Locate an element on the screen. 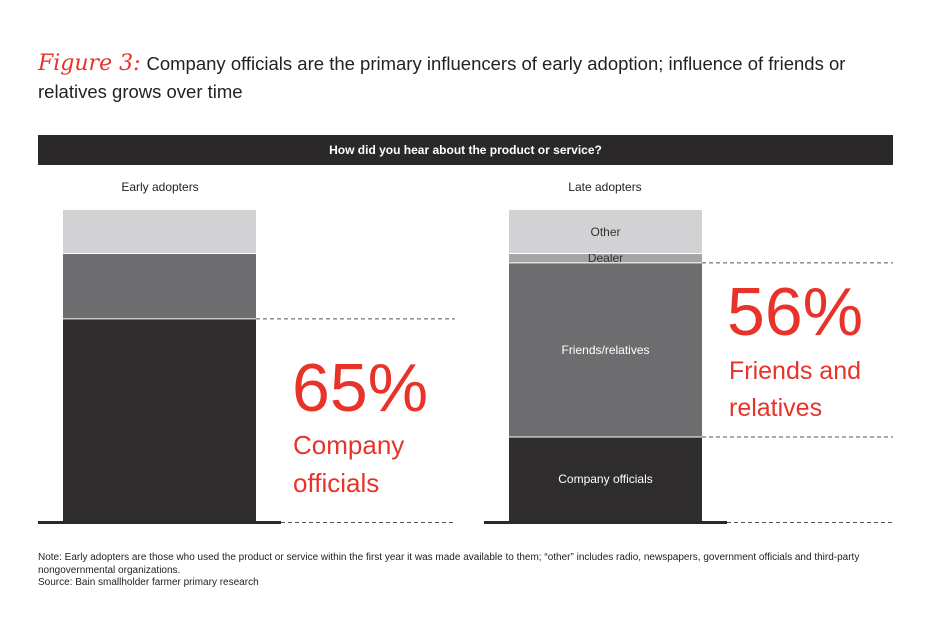 This screenshot has width=950, height=619. late-adopters-segment-company-officials is located at coordinates (605, 479).